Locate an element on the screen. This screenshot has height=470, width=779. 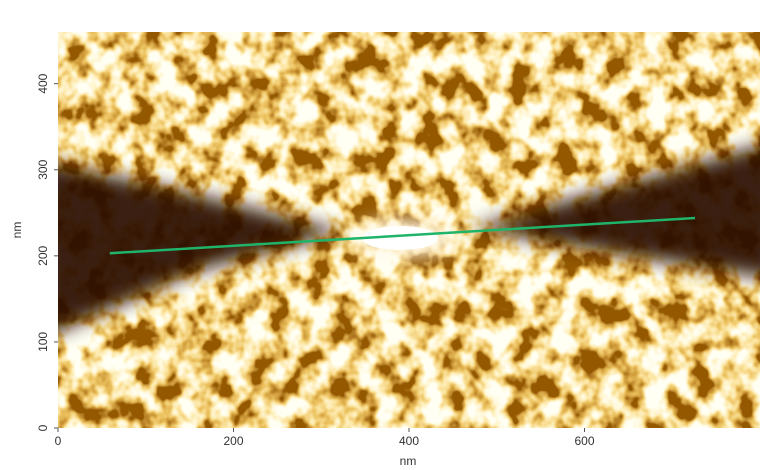
y-tick-label: 0 is located at coordinates (43, 427).